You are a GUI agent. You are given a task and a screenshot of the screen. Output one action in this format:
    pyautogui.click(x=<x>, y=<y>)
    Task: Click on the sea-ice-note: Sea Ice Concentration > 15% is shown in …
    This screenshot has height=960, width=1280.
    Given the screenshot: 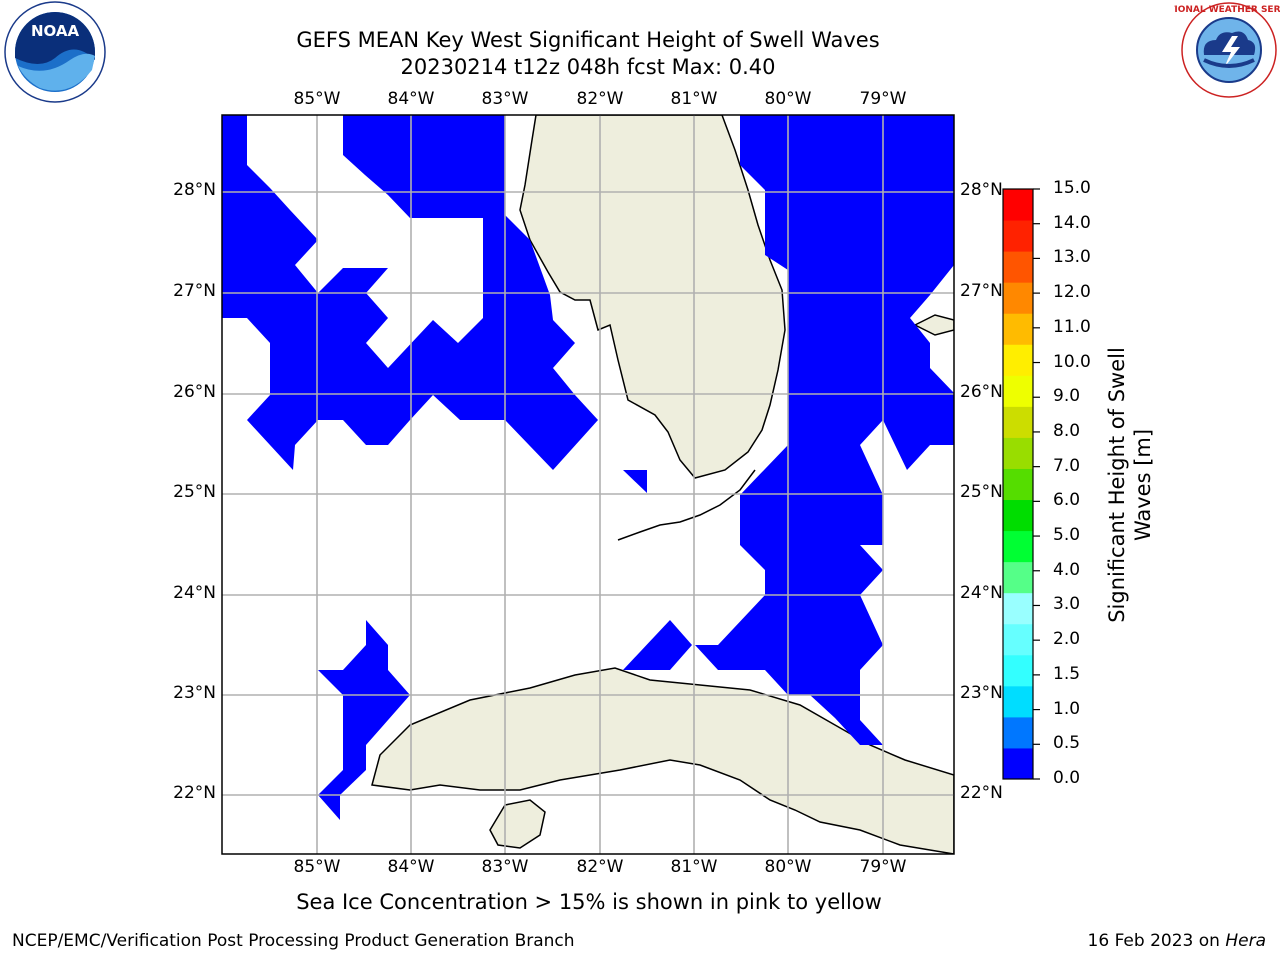 What is the action you would take?
    pyautogui.click(x=589, y=902)
    